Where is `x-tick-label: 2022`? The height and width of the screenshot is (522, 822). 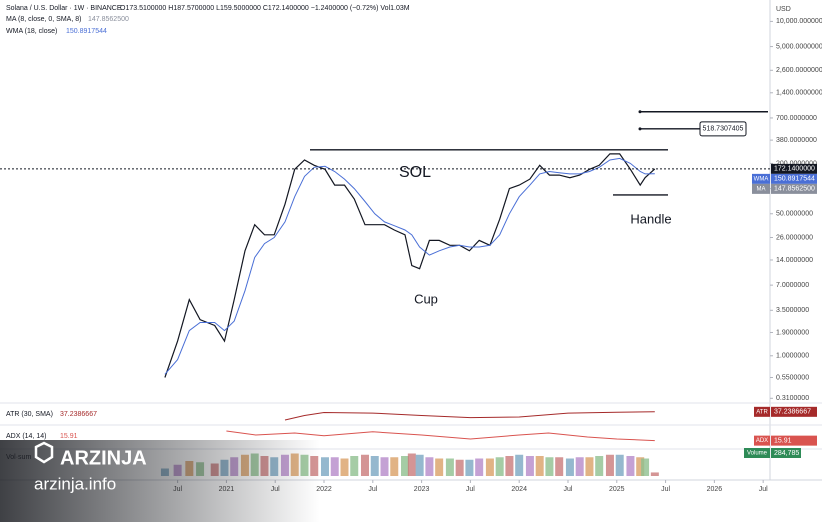
x-tick-label: 2022 is located at coordinates (324, 489).